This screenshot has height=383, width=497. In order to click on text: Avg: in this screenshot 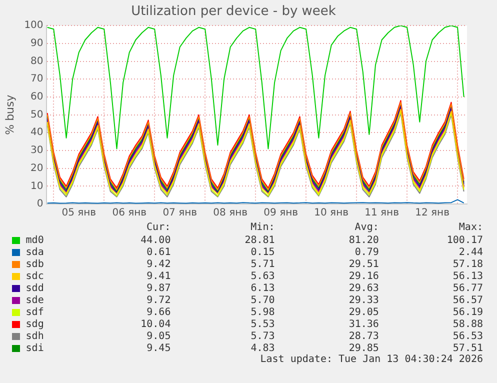, I will do `click(366, 228)`.